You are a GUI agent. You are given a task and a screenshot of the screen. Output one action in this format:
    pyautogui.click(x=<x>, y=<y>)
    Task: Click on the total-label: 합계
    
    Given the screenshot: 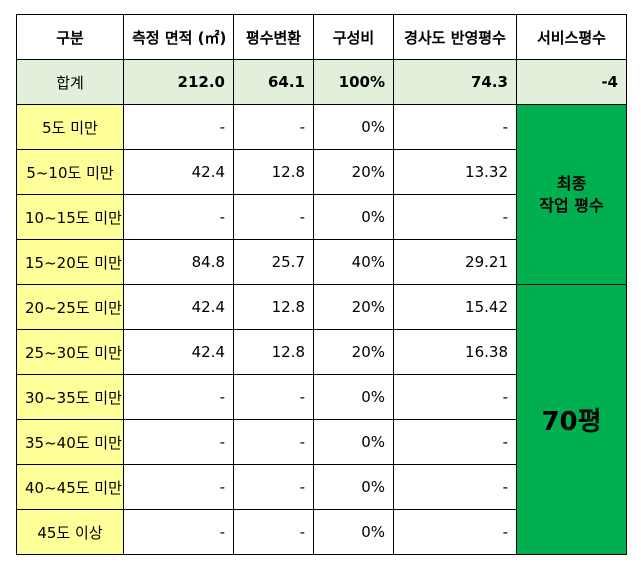 What is the action you would take?
    pyautogui.click(x=70, y=82)
    